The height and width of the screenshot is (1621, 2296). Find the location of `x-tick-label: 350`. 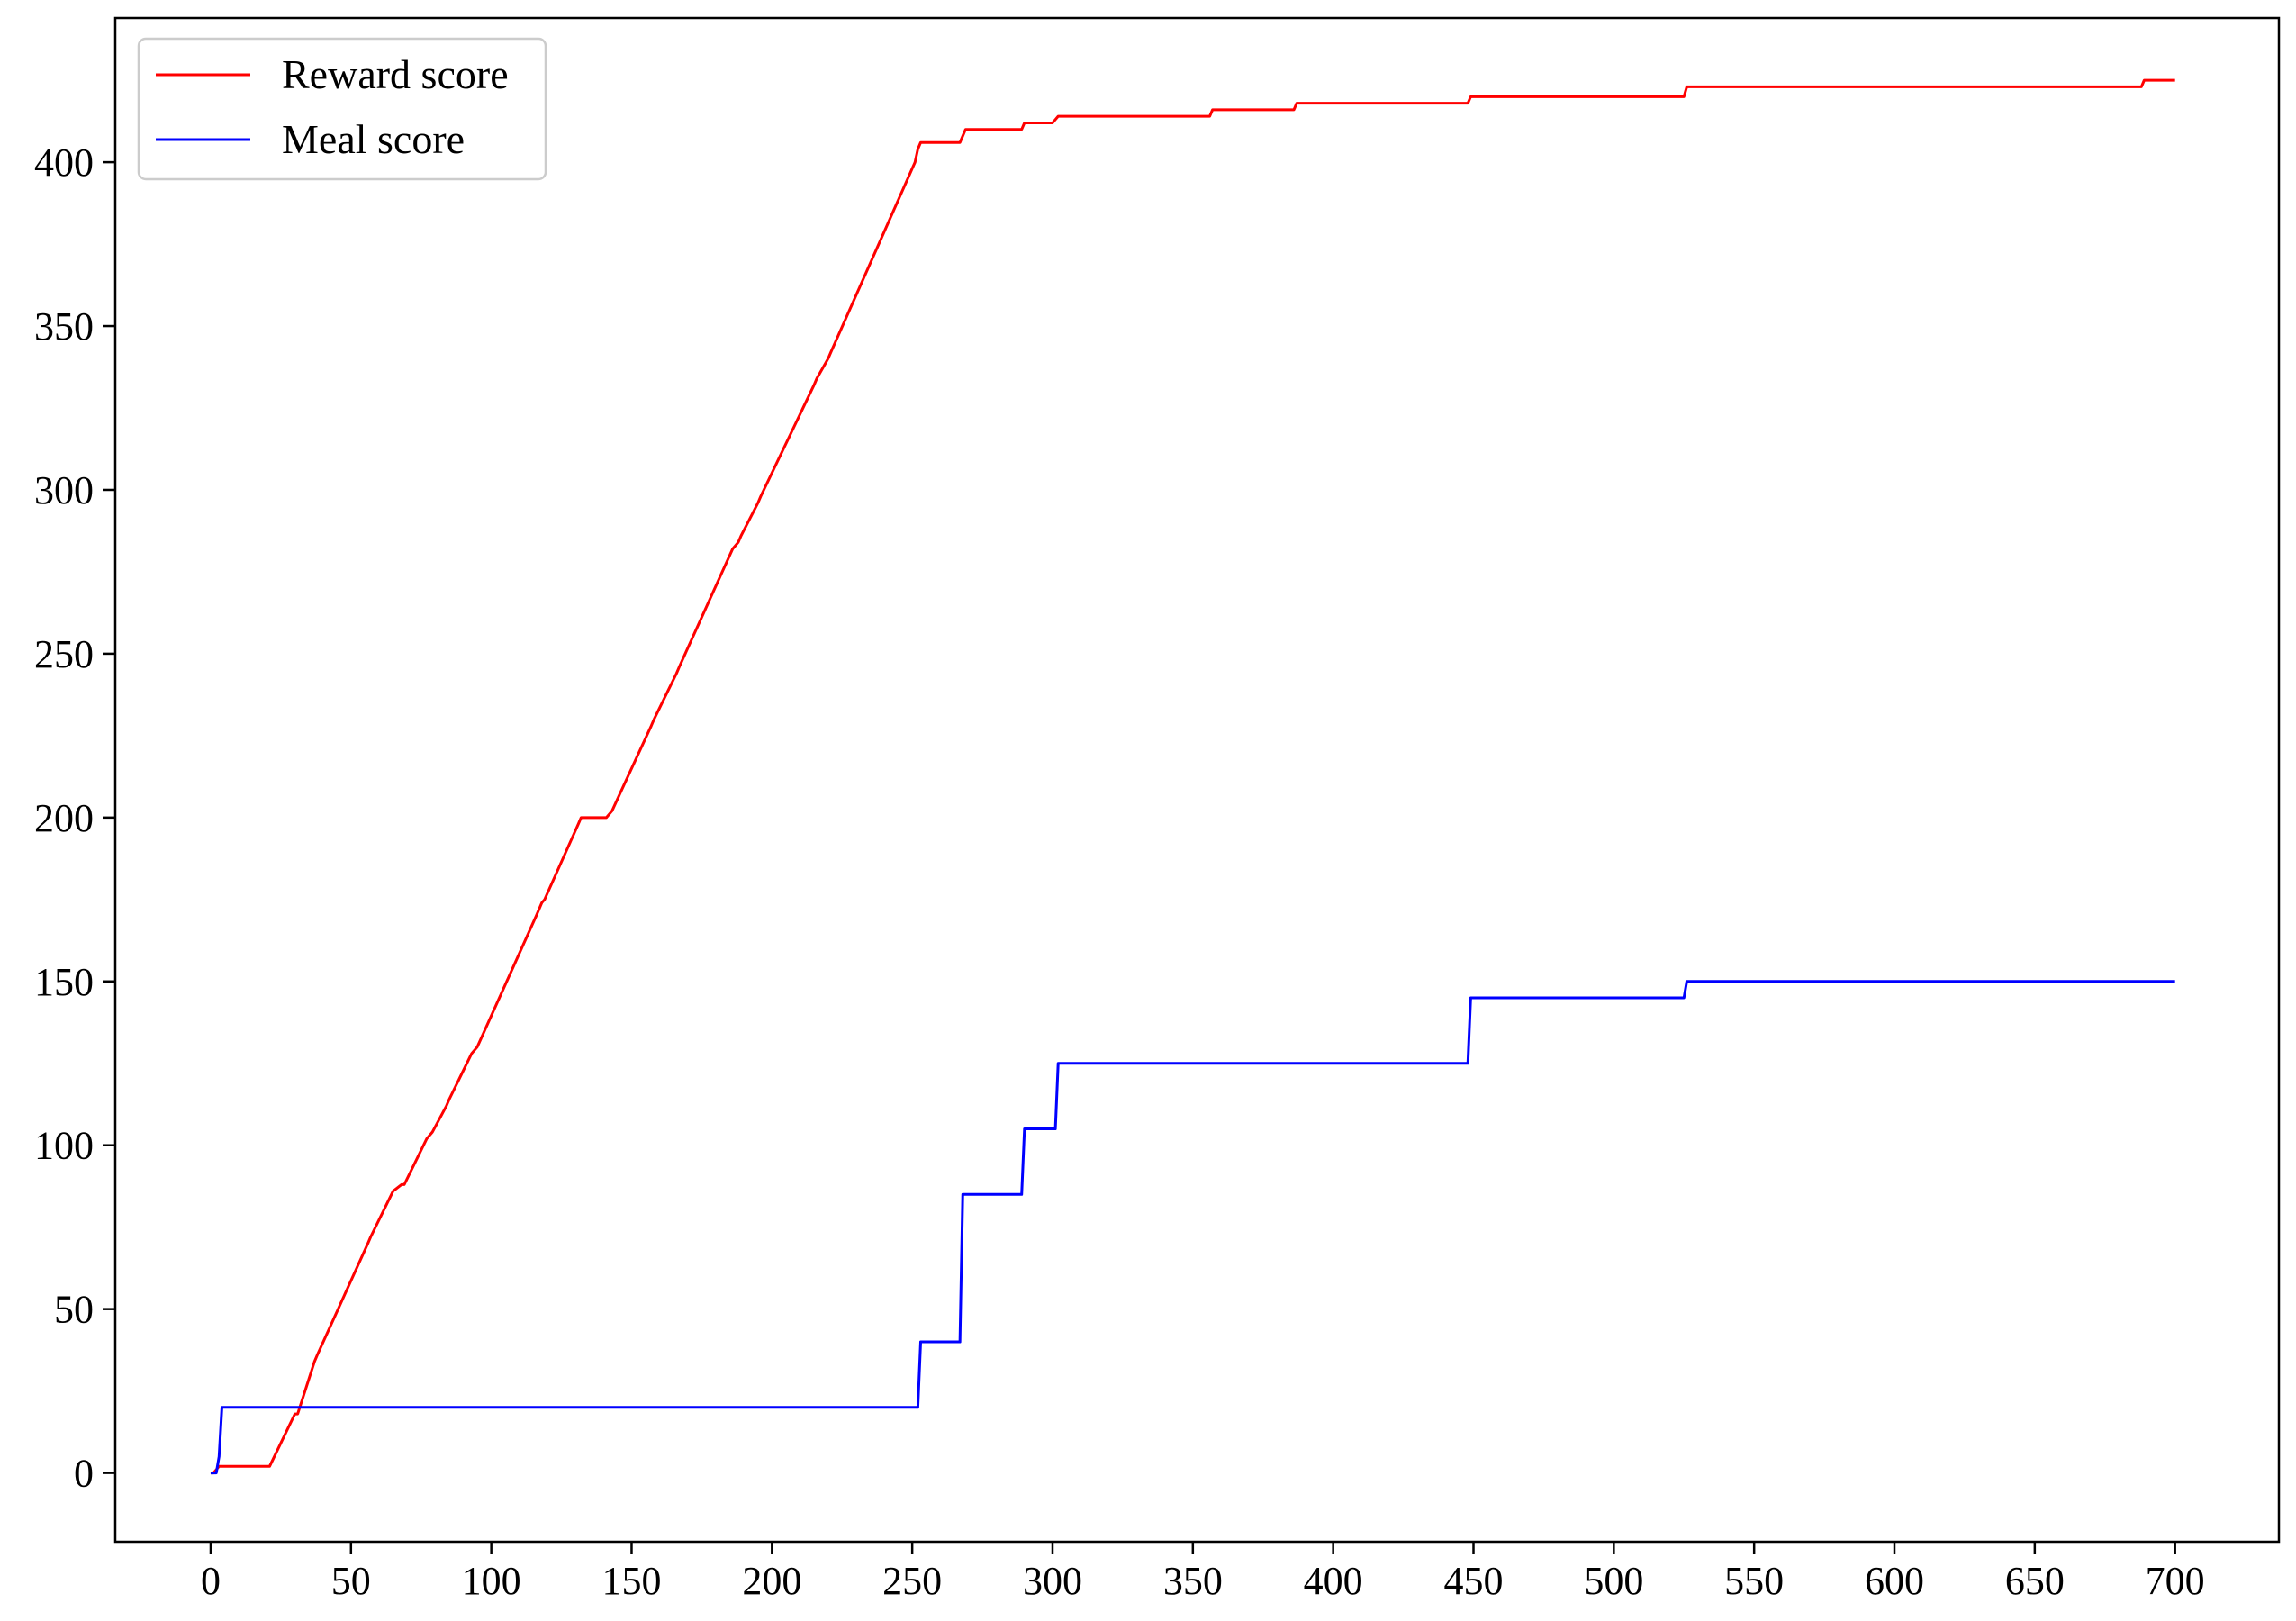

x-tick-label: 350 is located at coordinates (1193, 1581).